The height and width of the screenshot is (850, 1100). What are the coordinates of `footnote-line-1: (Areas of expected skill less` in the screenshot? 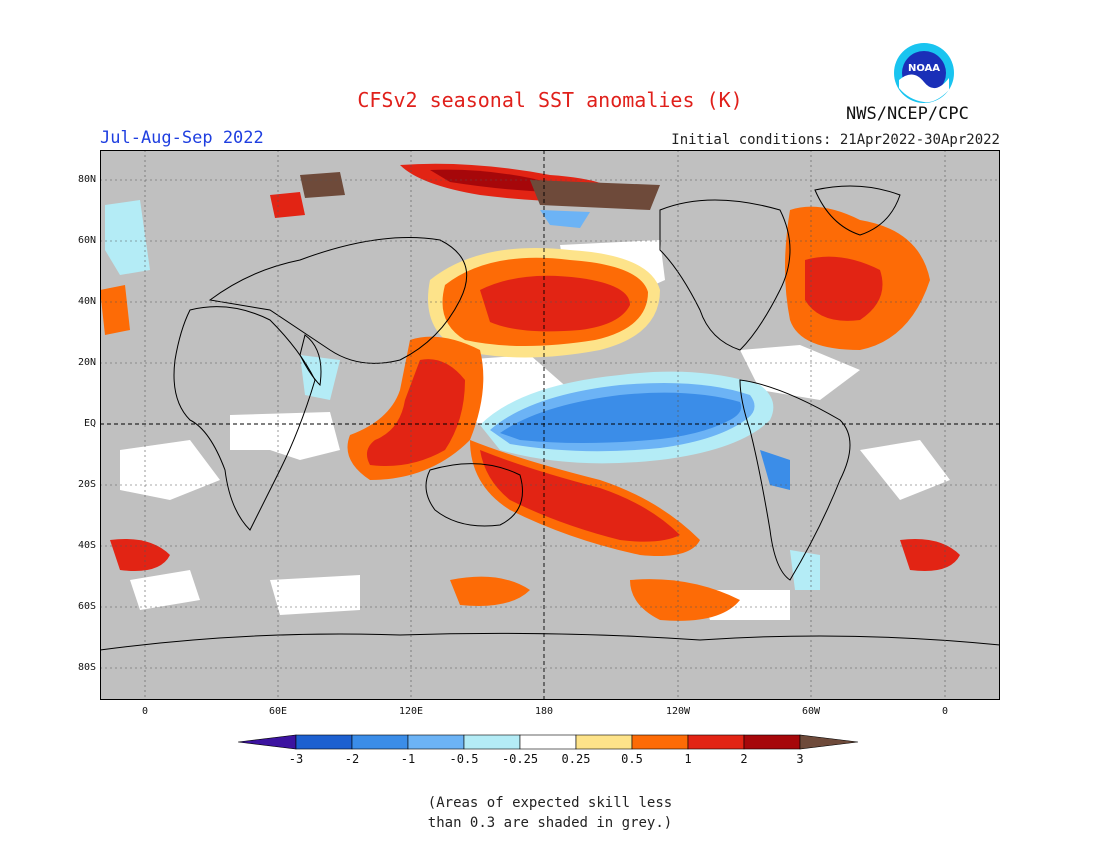 It's located at (550, 803).